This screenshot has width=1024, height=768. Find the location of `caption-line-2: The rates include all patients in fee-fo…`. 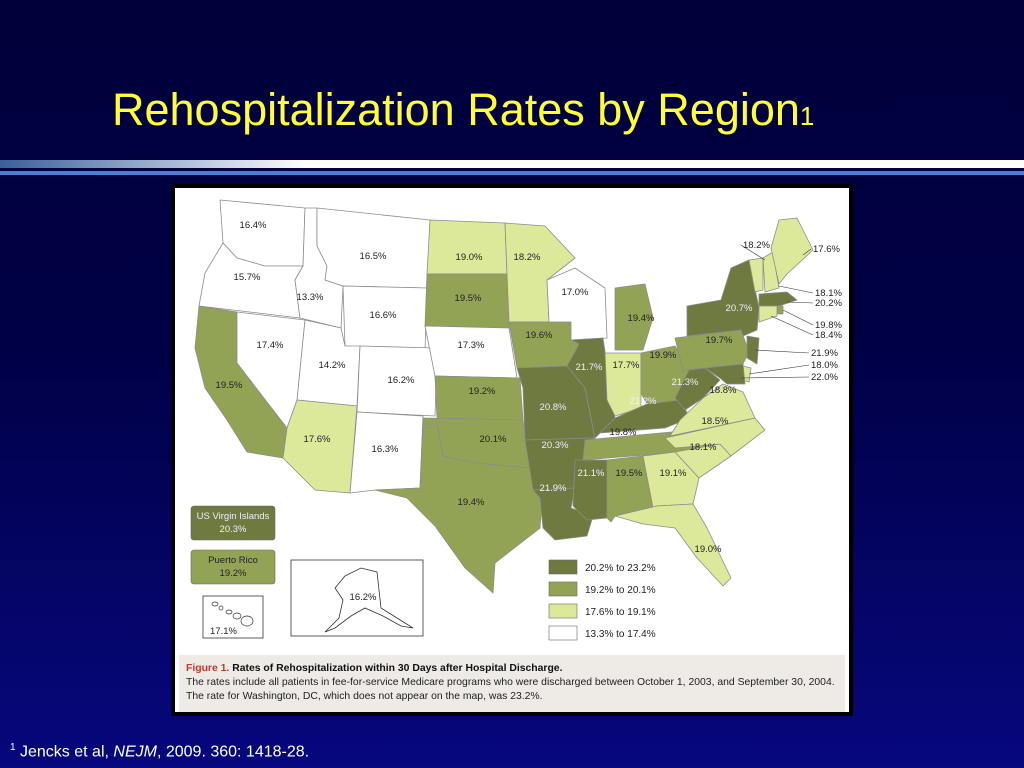

caption-line-2: The rates include all patients in fee-fo… is located at coordinates (510, 682).